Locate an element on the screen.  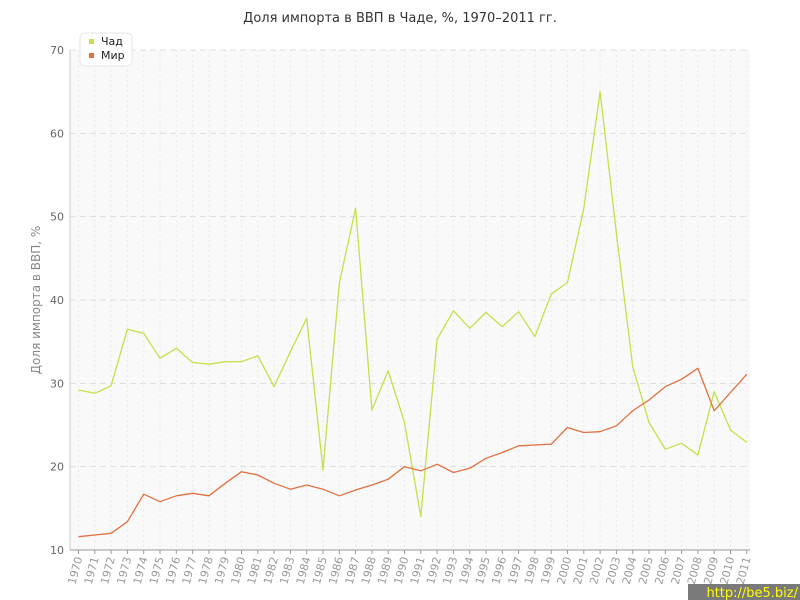
watermark: http://be5.biz/ is located at coordinates (744, 592).